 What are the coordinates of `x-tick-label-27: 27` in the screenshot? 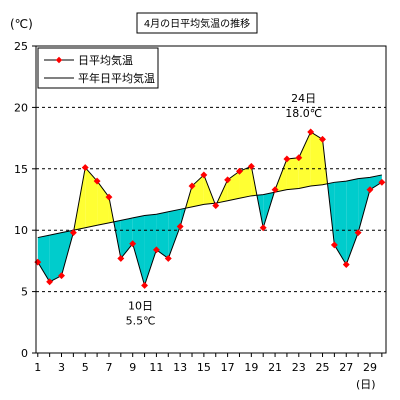 It's located at (346, 367).